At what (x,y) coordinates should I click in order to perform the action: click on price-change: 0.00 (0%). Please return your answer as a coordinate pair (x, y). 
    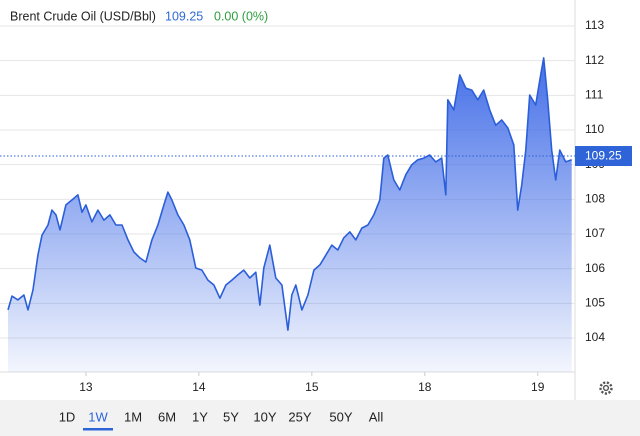
    Looking at the image, I should click on (241, 16).